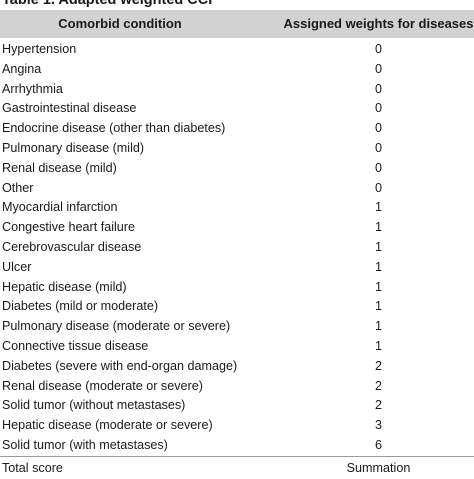  I want to click on condition-cell: Hepatic disease (moderate or severe), so click(107, 425).